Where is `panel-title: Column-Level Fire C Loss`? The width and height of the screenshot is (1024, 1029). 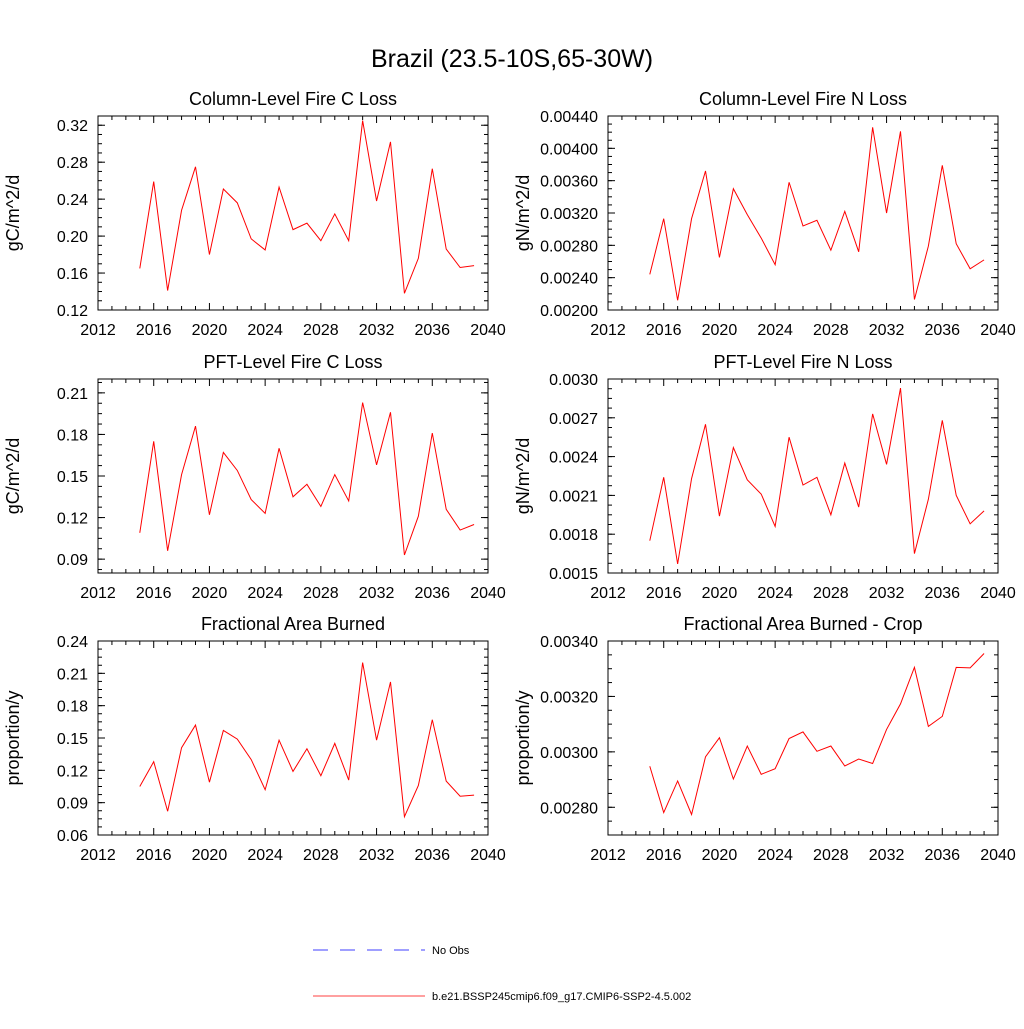
panel-title: Column-Level Fire C Loss is located at coordinates (293, 99).